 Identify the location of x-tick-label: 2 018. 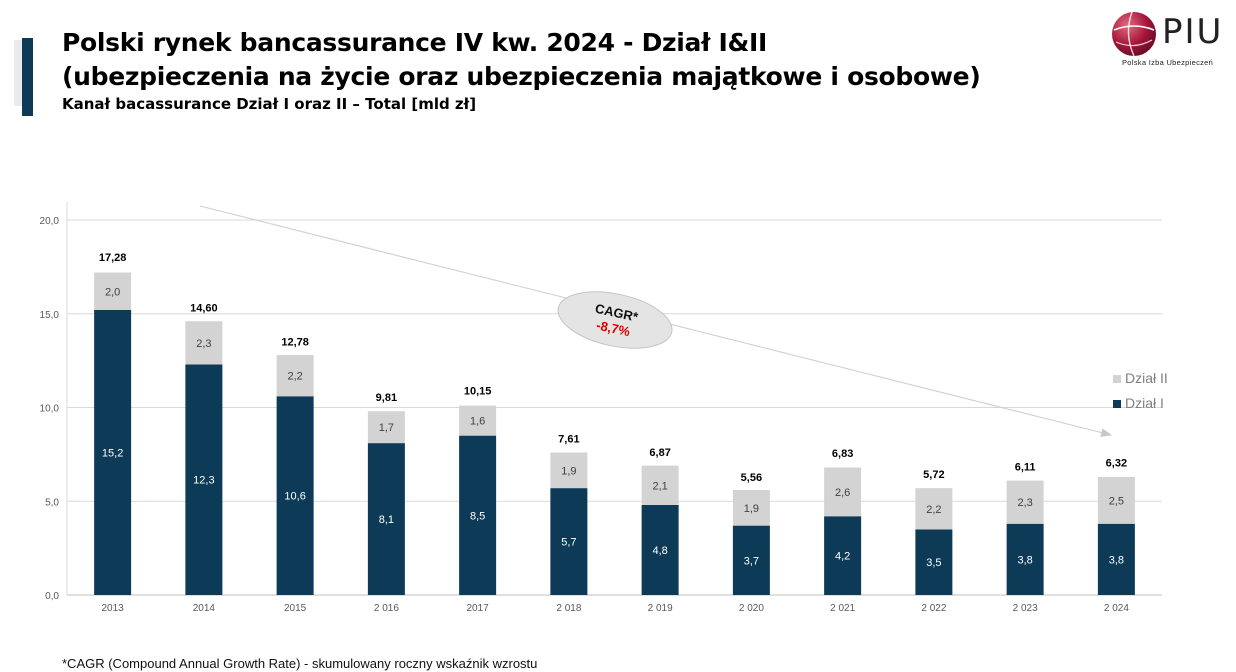
(568, 608).